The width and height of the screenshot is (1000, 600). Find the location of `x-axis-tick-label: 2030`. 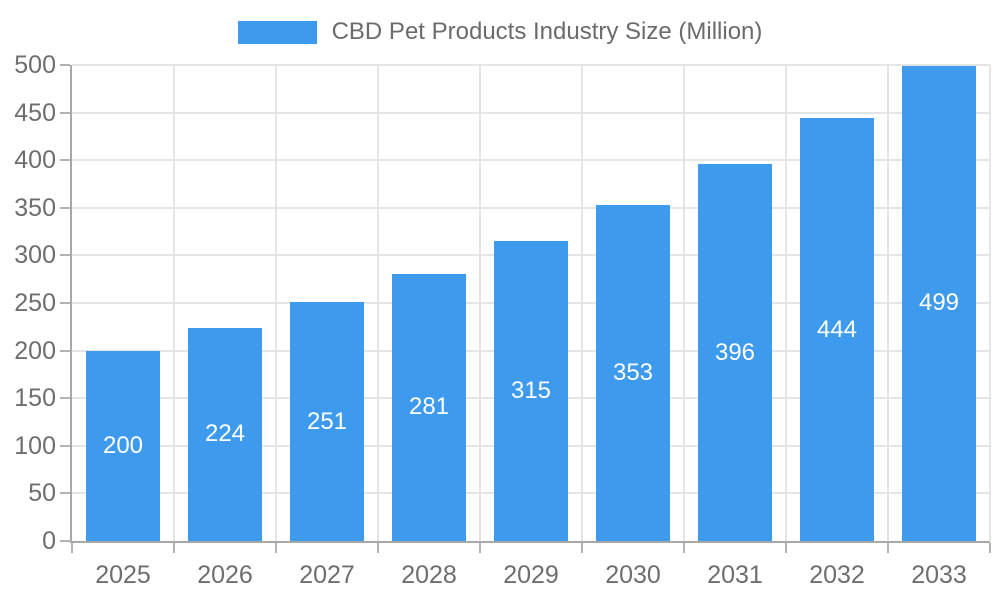

x-axis-tick-label: 2030 is located at coordinates (633, 575).